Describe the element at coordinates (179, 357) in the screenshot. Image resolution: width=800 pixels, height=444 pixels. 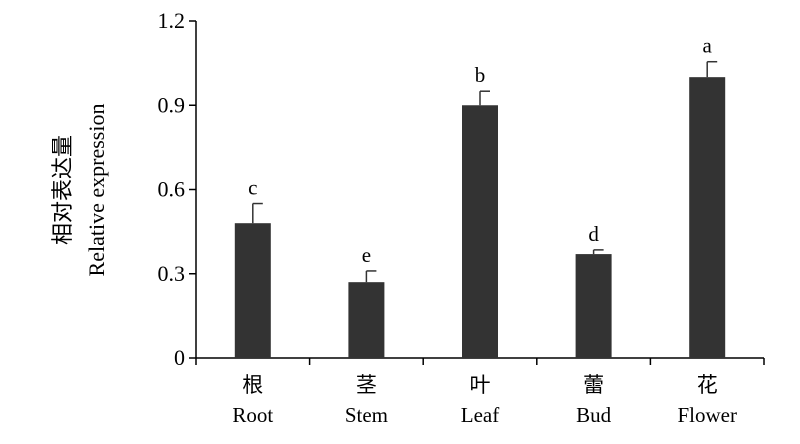
I see `y-tick-label: 0` at that location.